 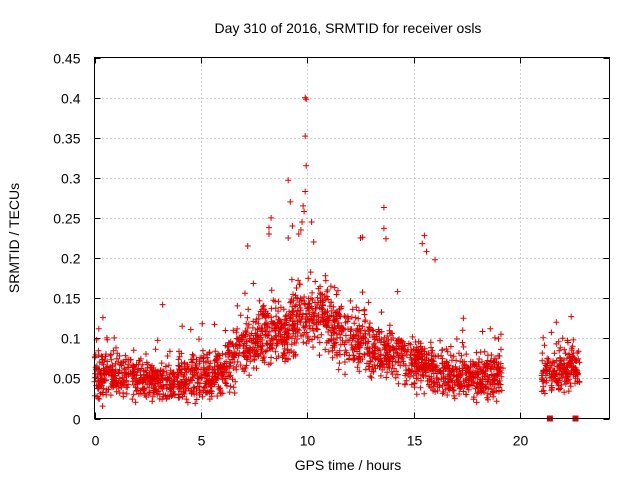 What do you see at coordinates (71, 179) in the screenshot?
I see `y-tick-label: 0.3` at bounding box center [71, 179].